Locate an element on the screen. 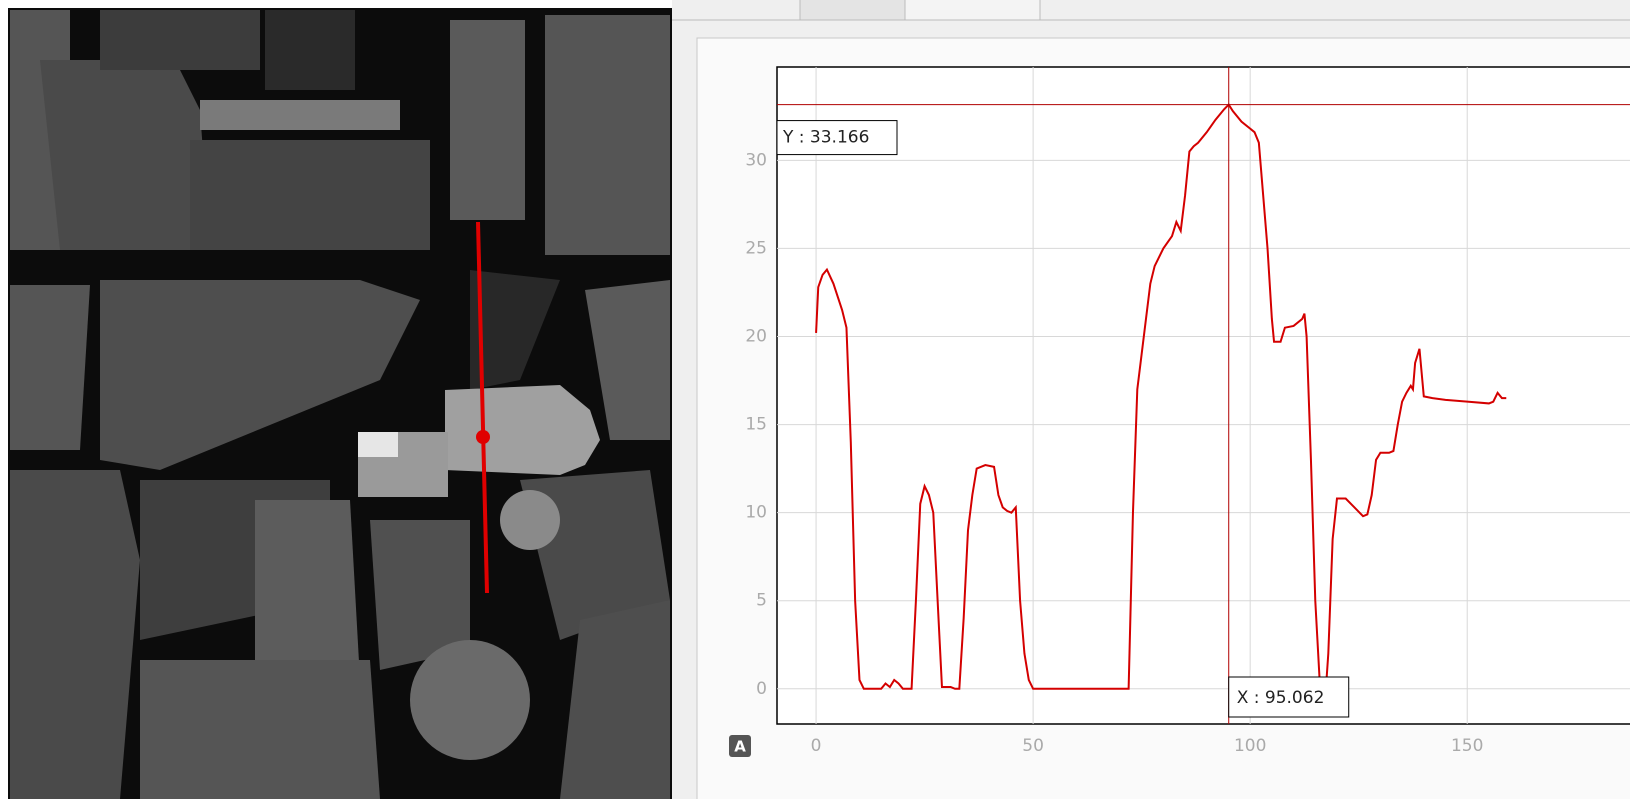 The image size is (1630, 799). y-readout: Y : 33.166 is located at coordinates (825, 138).